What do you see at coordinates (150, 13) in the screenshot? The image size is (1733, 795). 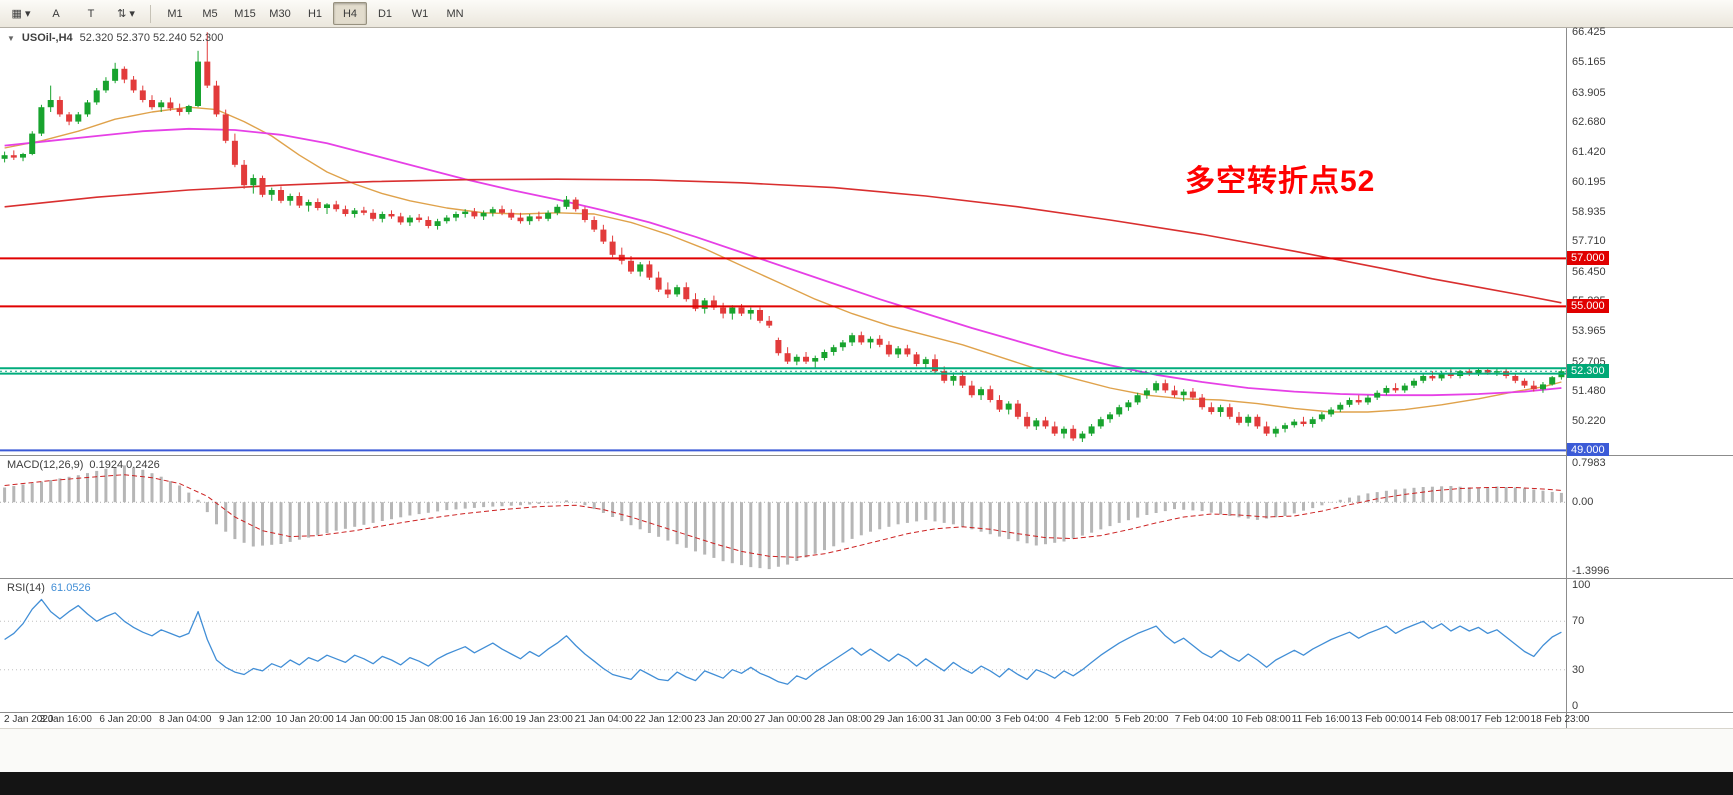 I see `toolbar-separator` at bounding box center [150, 13].